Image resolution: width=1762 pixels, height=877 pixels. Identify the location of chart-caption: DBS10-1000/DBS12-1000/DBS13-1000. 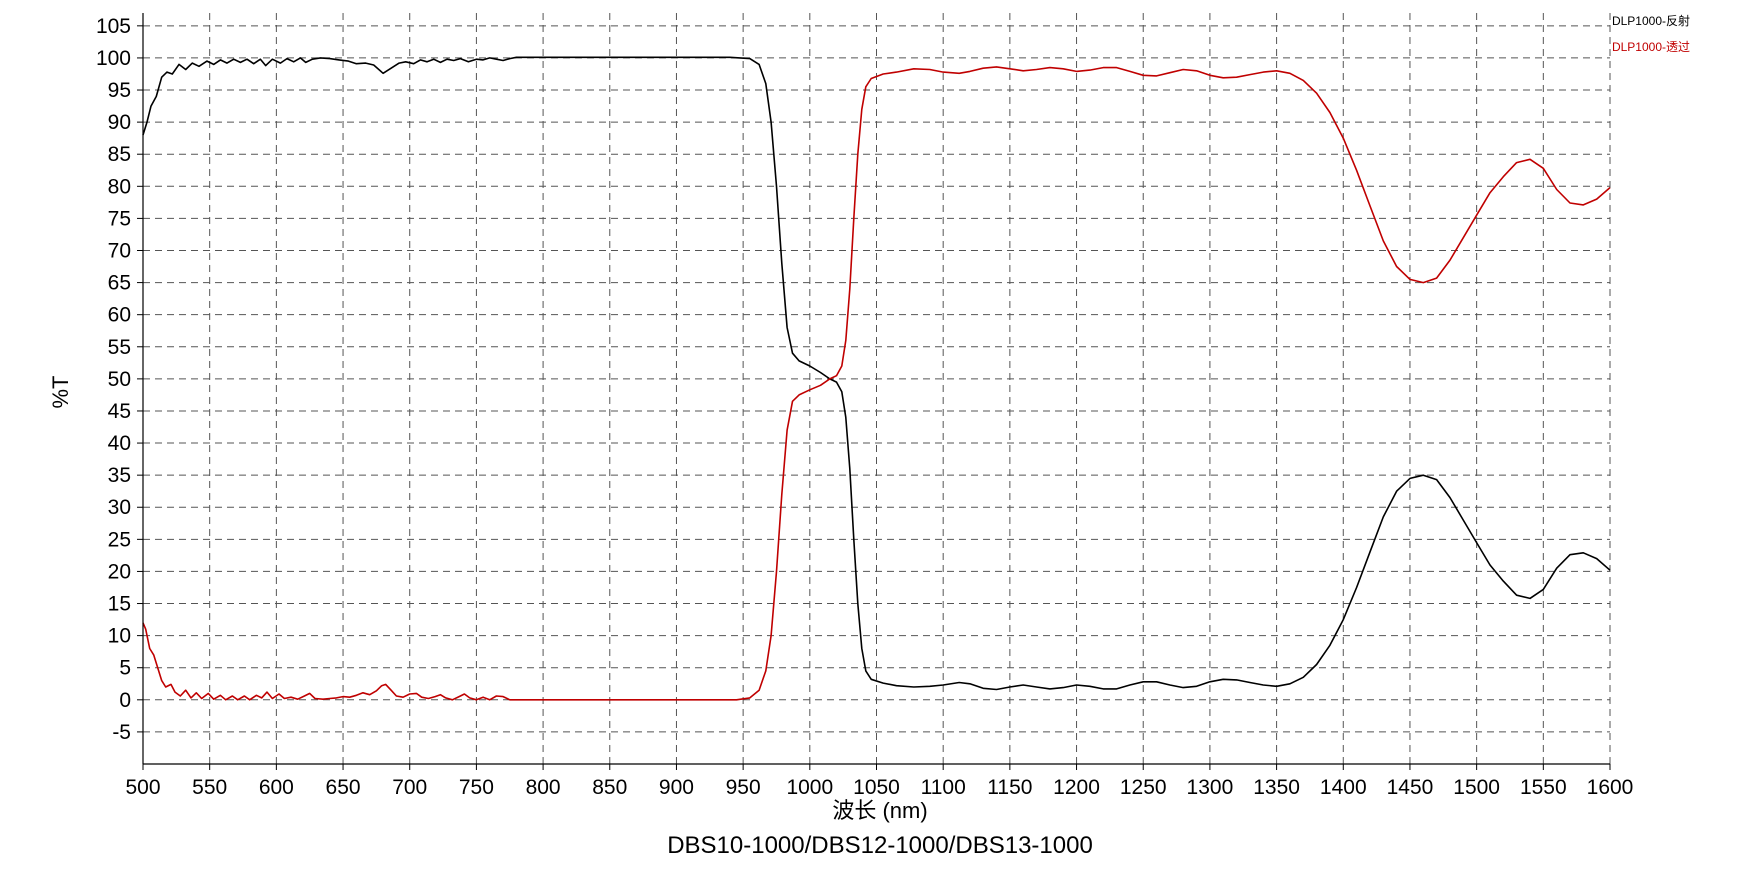
(880, 845).